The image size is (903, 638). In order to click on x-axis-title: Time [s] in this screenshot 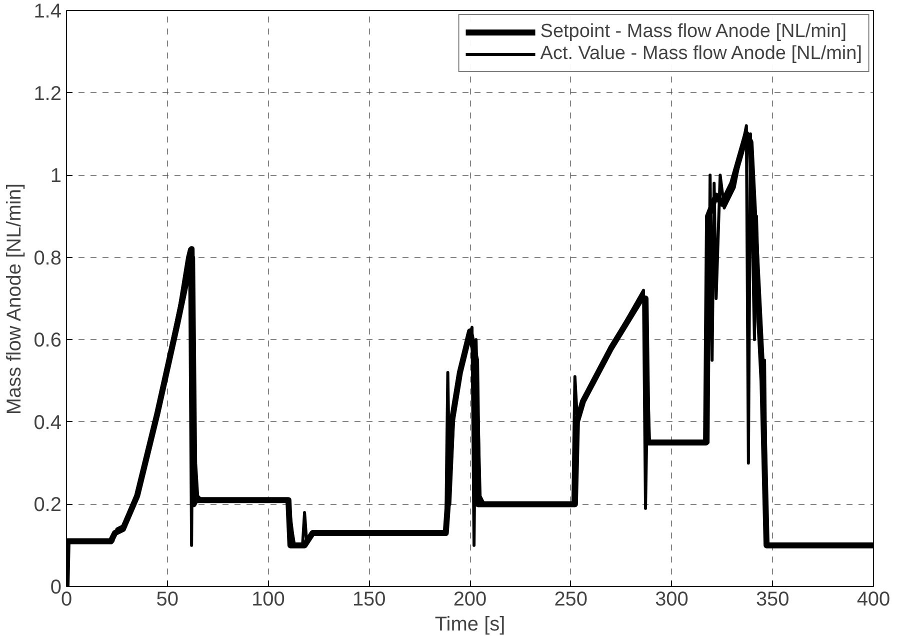, I will do `click(470, 625)`.